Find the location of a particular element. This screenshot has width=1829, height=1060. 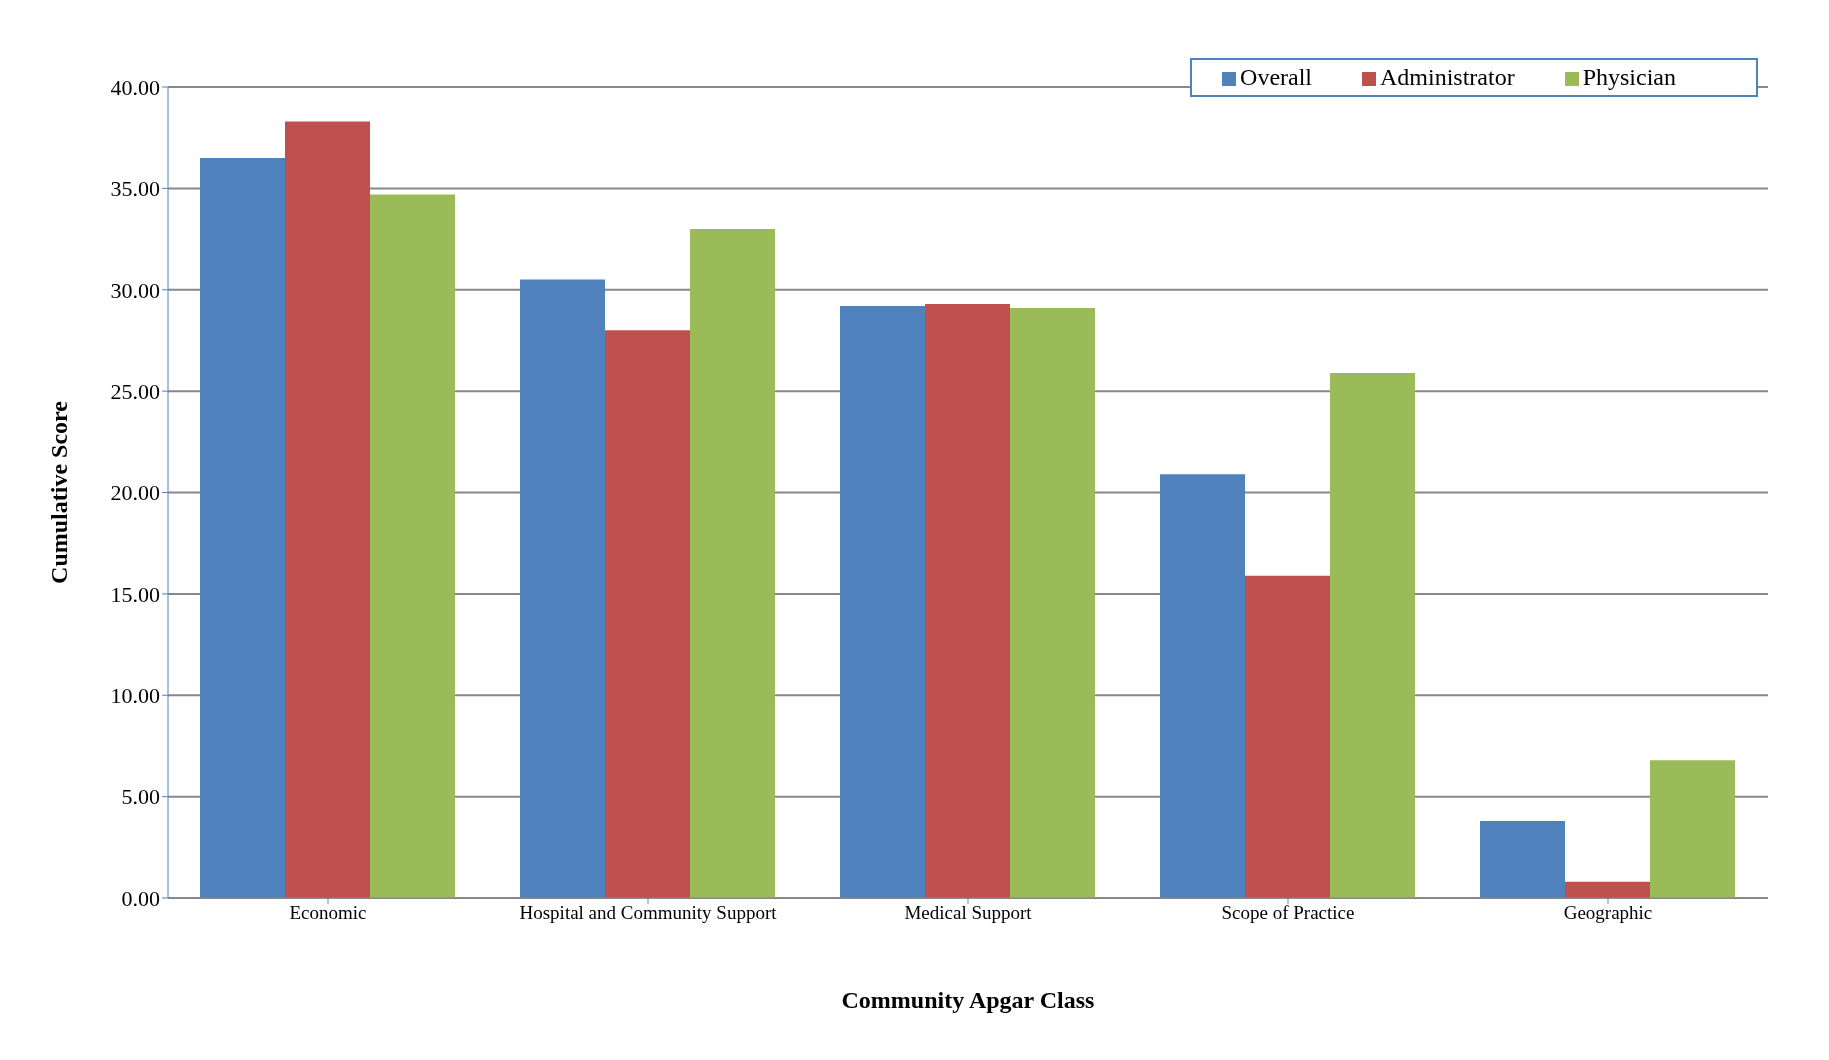

y-tick-label: 30.00 is located at coordinates (135, 290).